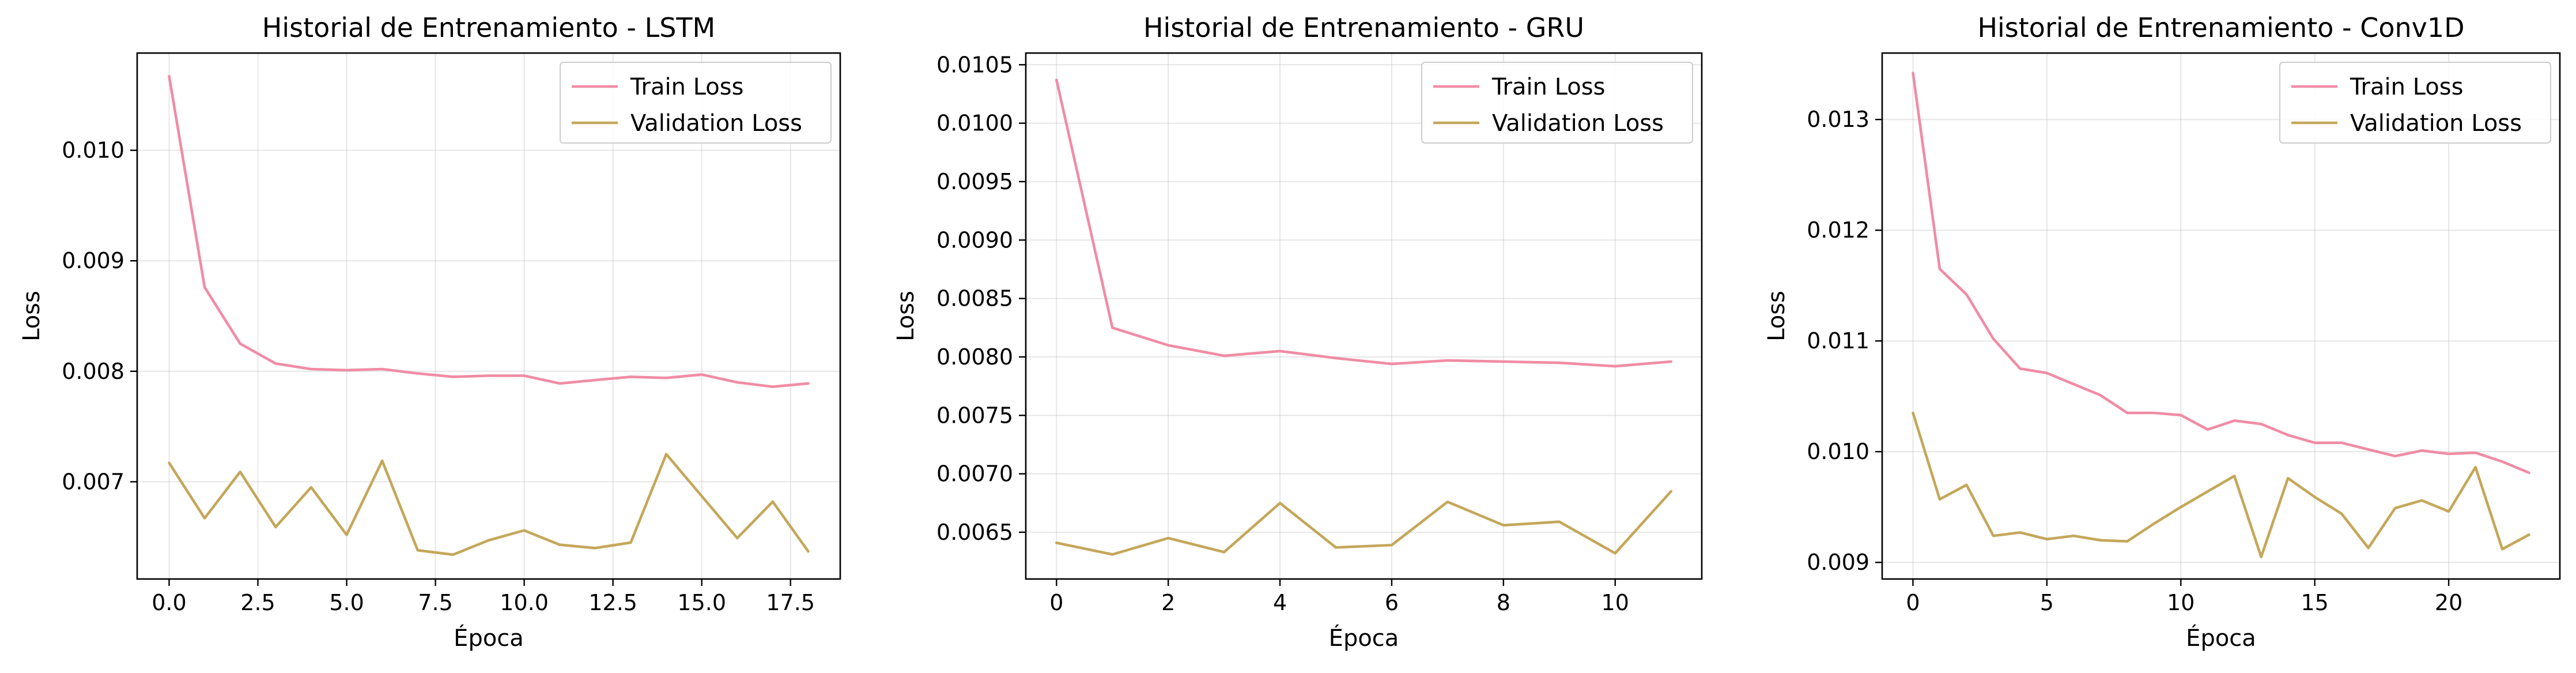 The width and height of the screenshot is (2576, 673). What do you see at coordinates (346, 602) in the screenshot?
I see `x-tick-label: 5.0` at bounding box center [346, 602].